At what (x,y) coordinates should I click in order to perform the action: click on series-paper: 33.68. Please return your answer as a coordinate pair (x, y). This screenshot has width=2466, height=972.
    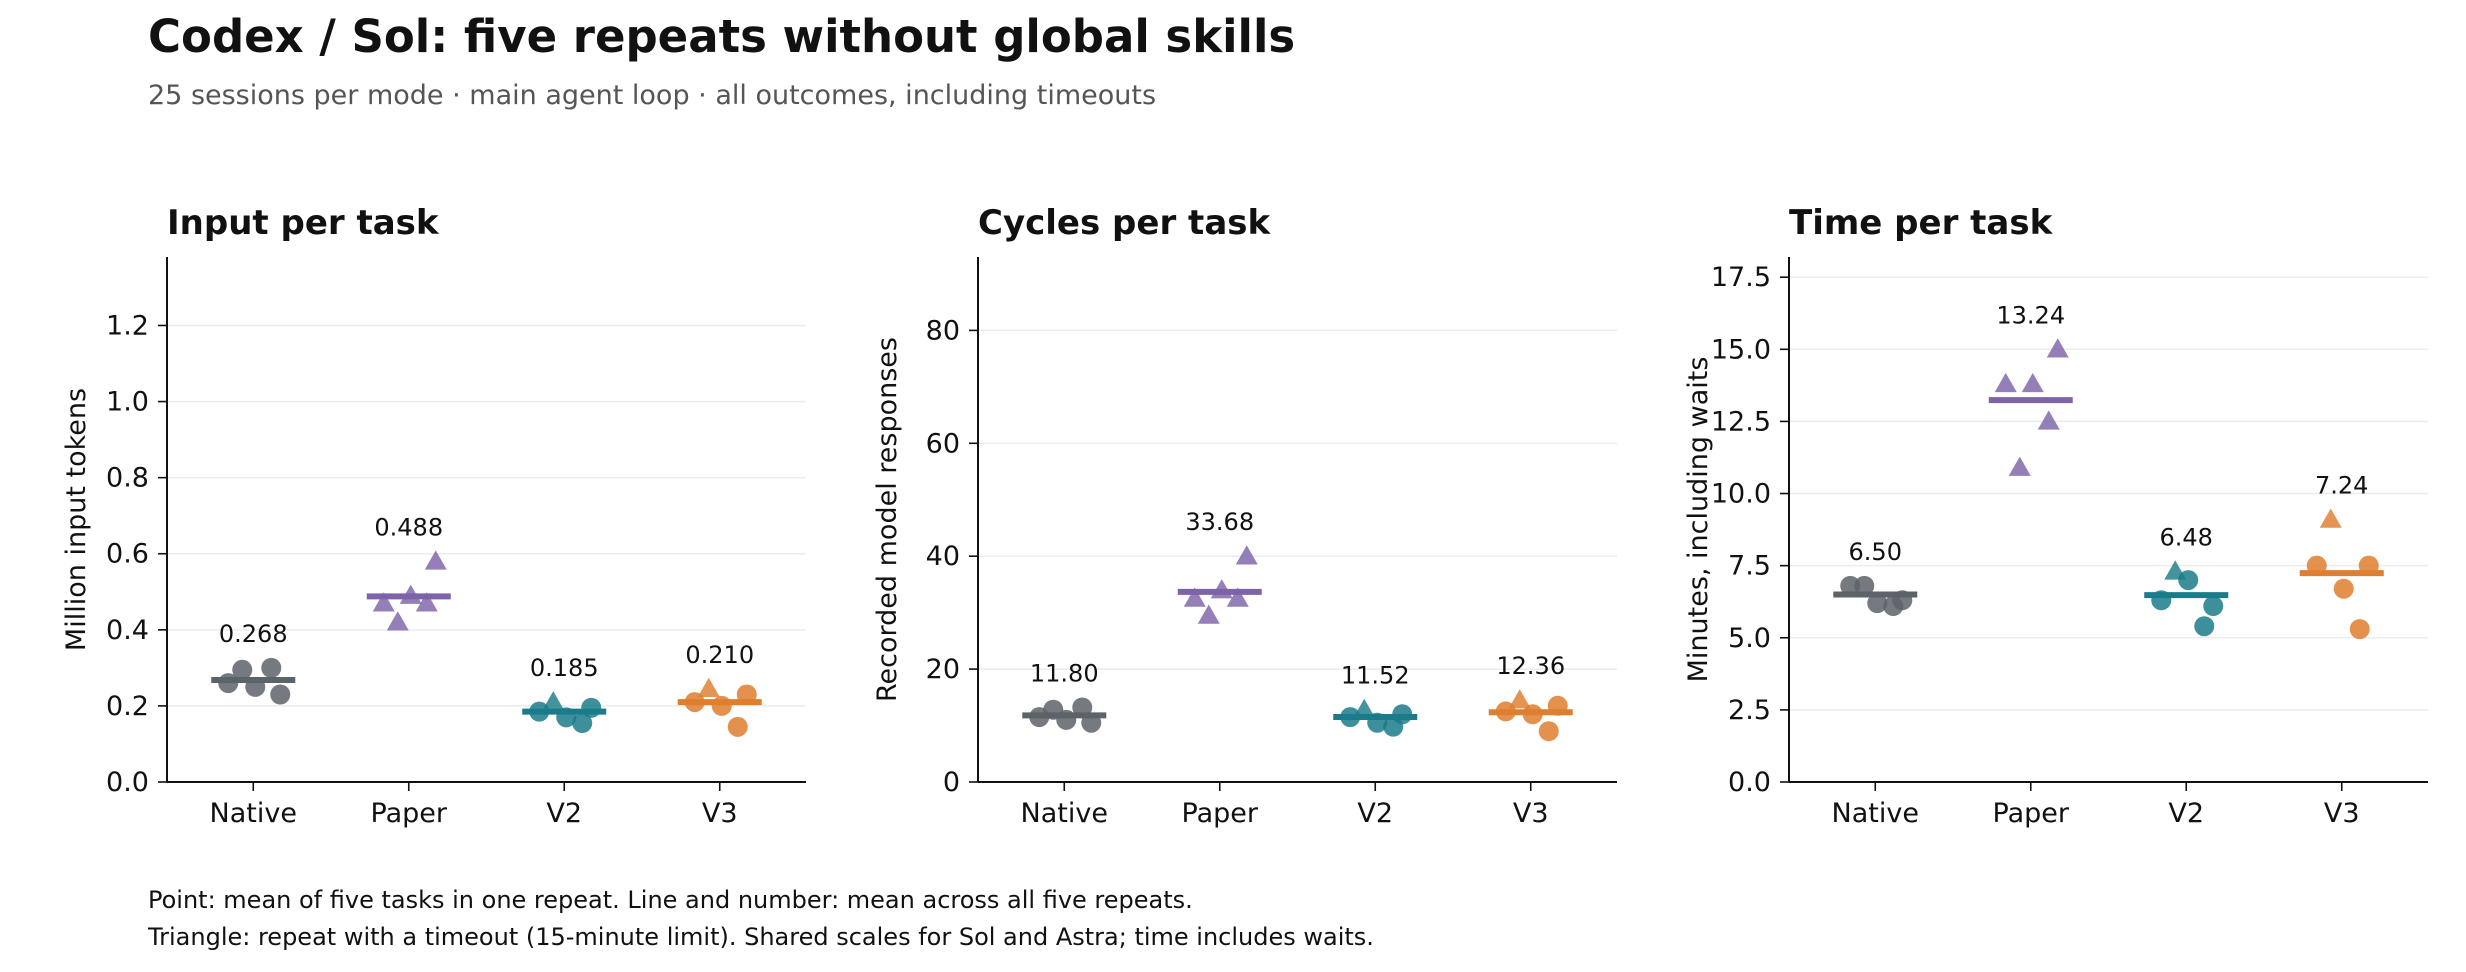
    Looking at the image, I should click on (1219, 566).